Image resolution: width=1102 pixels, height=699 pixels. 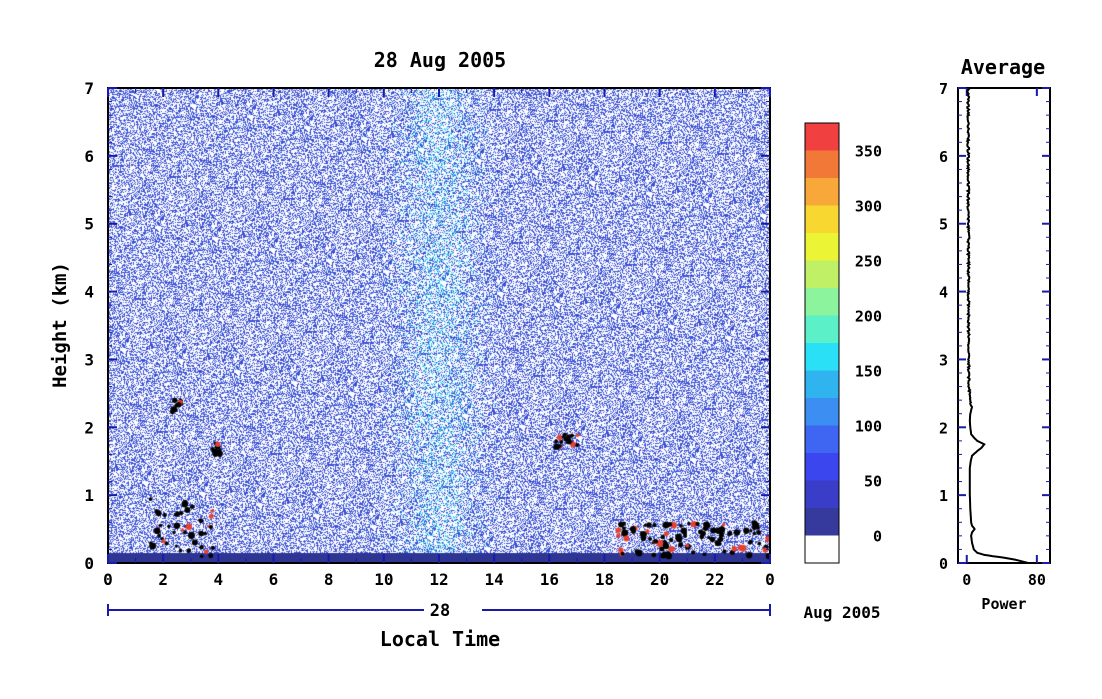 I want to click on average-profile-line, so click(x=997, y=325).